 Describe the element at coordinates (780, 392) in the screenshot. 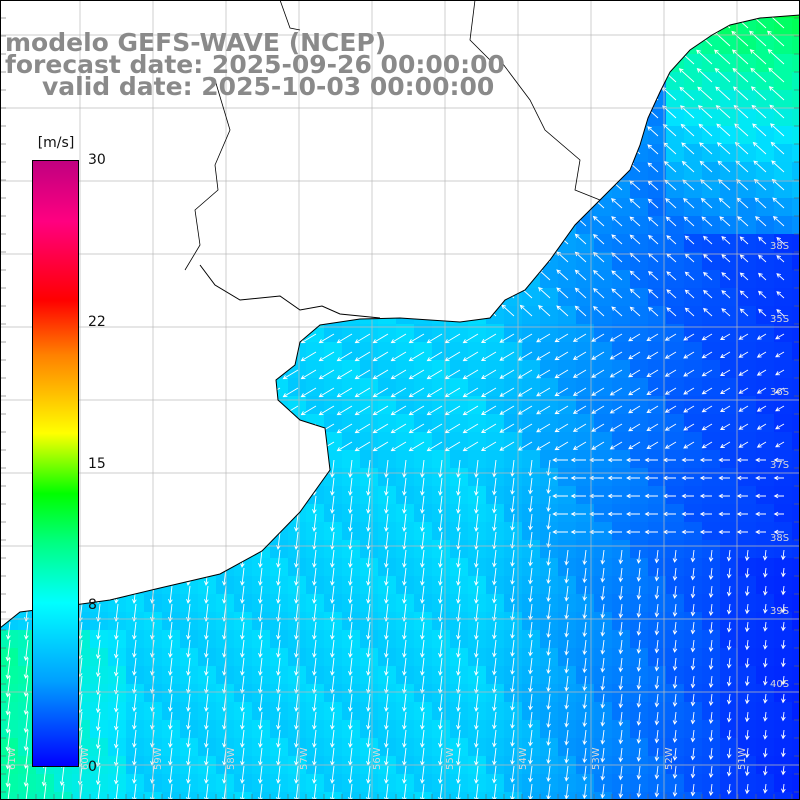

I see `latitude-label: 36S` at that location.